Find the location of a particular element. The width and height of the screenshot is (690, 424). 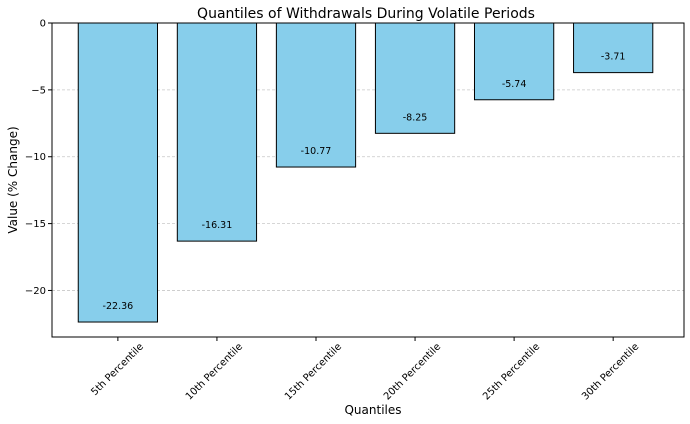

bar-value-label: -22.36 is located at coordinates (118, 306).